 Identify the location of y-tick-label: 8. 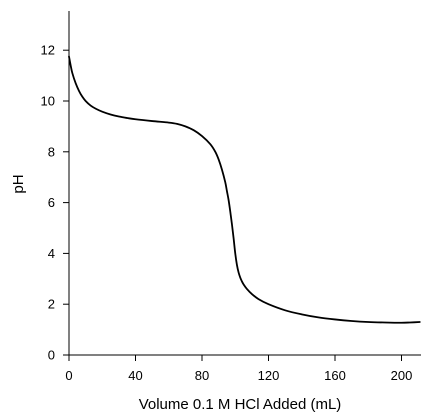
(51, 151).